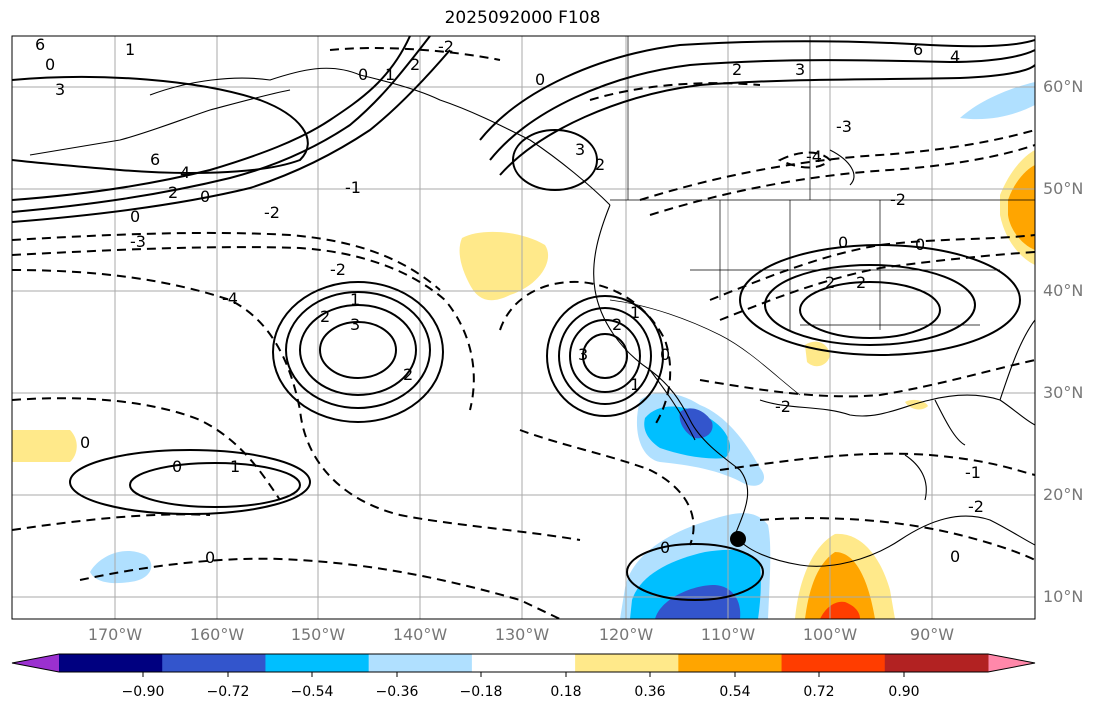 This screenshot has width=1105, height=712. I want to click on storm-position-marker, so click(738, 539).